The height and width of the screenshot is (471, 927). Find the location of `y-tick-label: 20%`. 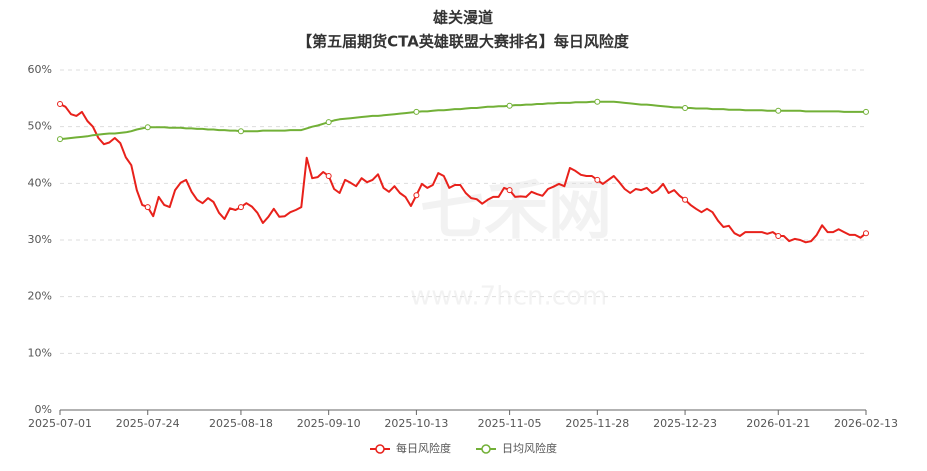

y-tick-label: 20% is located at coordinates (40, 296).